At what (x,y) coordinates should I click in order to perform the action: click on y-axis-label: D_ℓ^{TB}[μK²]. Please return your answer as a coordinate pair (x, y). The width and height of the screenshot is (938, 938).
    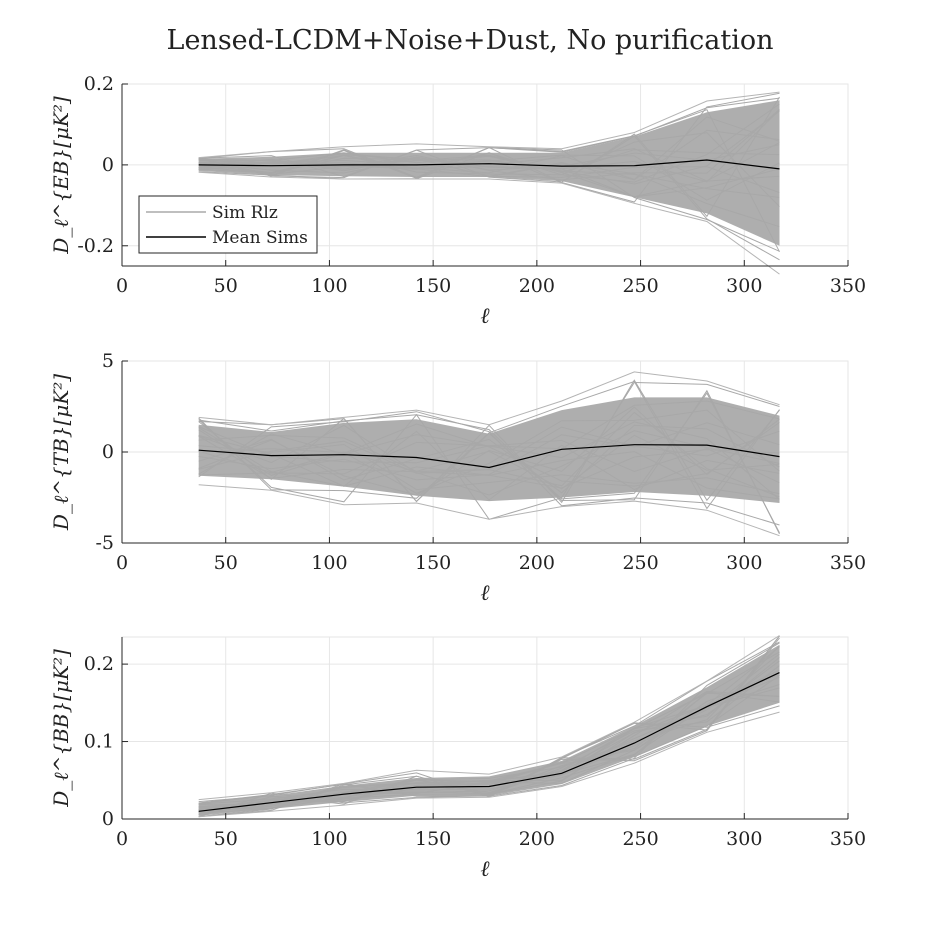
    Looking at the image, I should click on (61, 452).